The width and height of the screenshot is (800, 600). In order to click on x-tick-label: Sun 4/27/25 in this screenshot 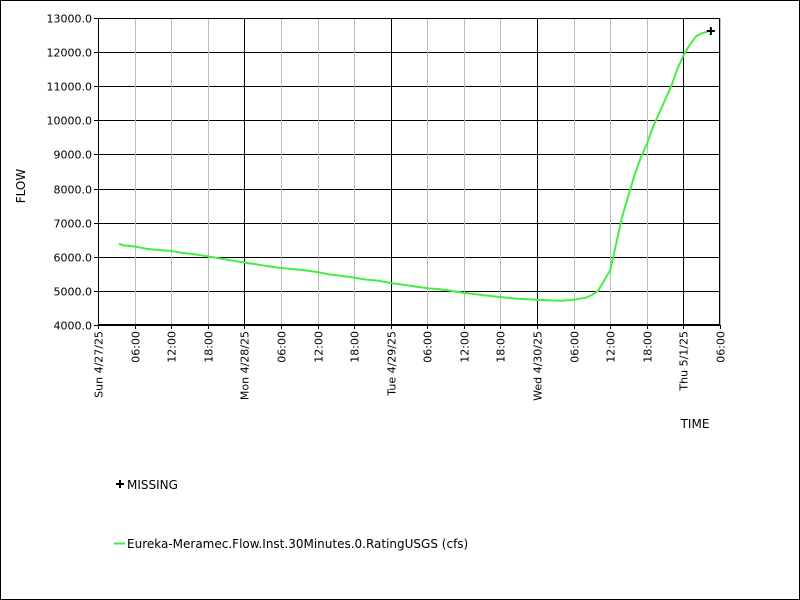, I will do `click(99, 364)`.